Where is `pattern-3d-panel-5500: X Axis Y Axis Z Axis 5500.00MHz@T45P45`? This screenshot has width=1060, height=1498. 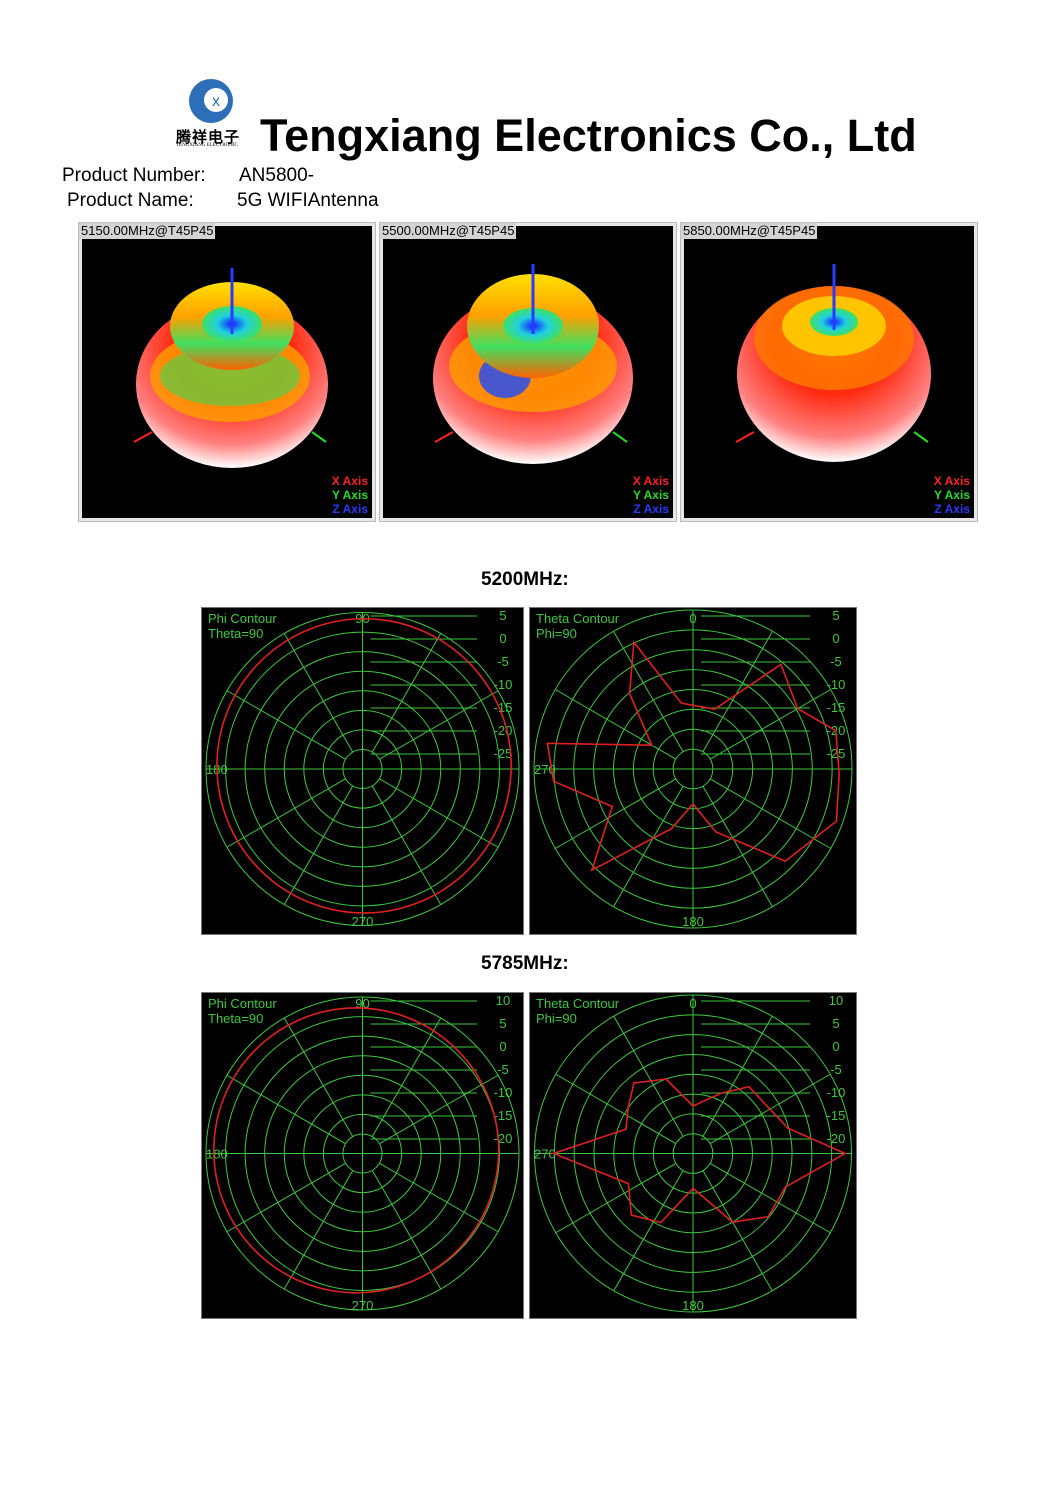
pattern-3d-panel-5500: X Axis Y Axis Z Axis 5500.00MHz@T45P45 is located at coordinates (528, 372).